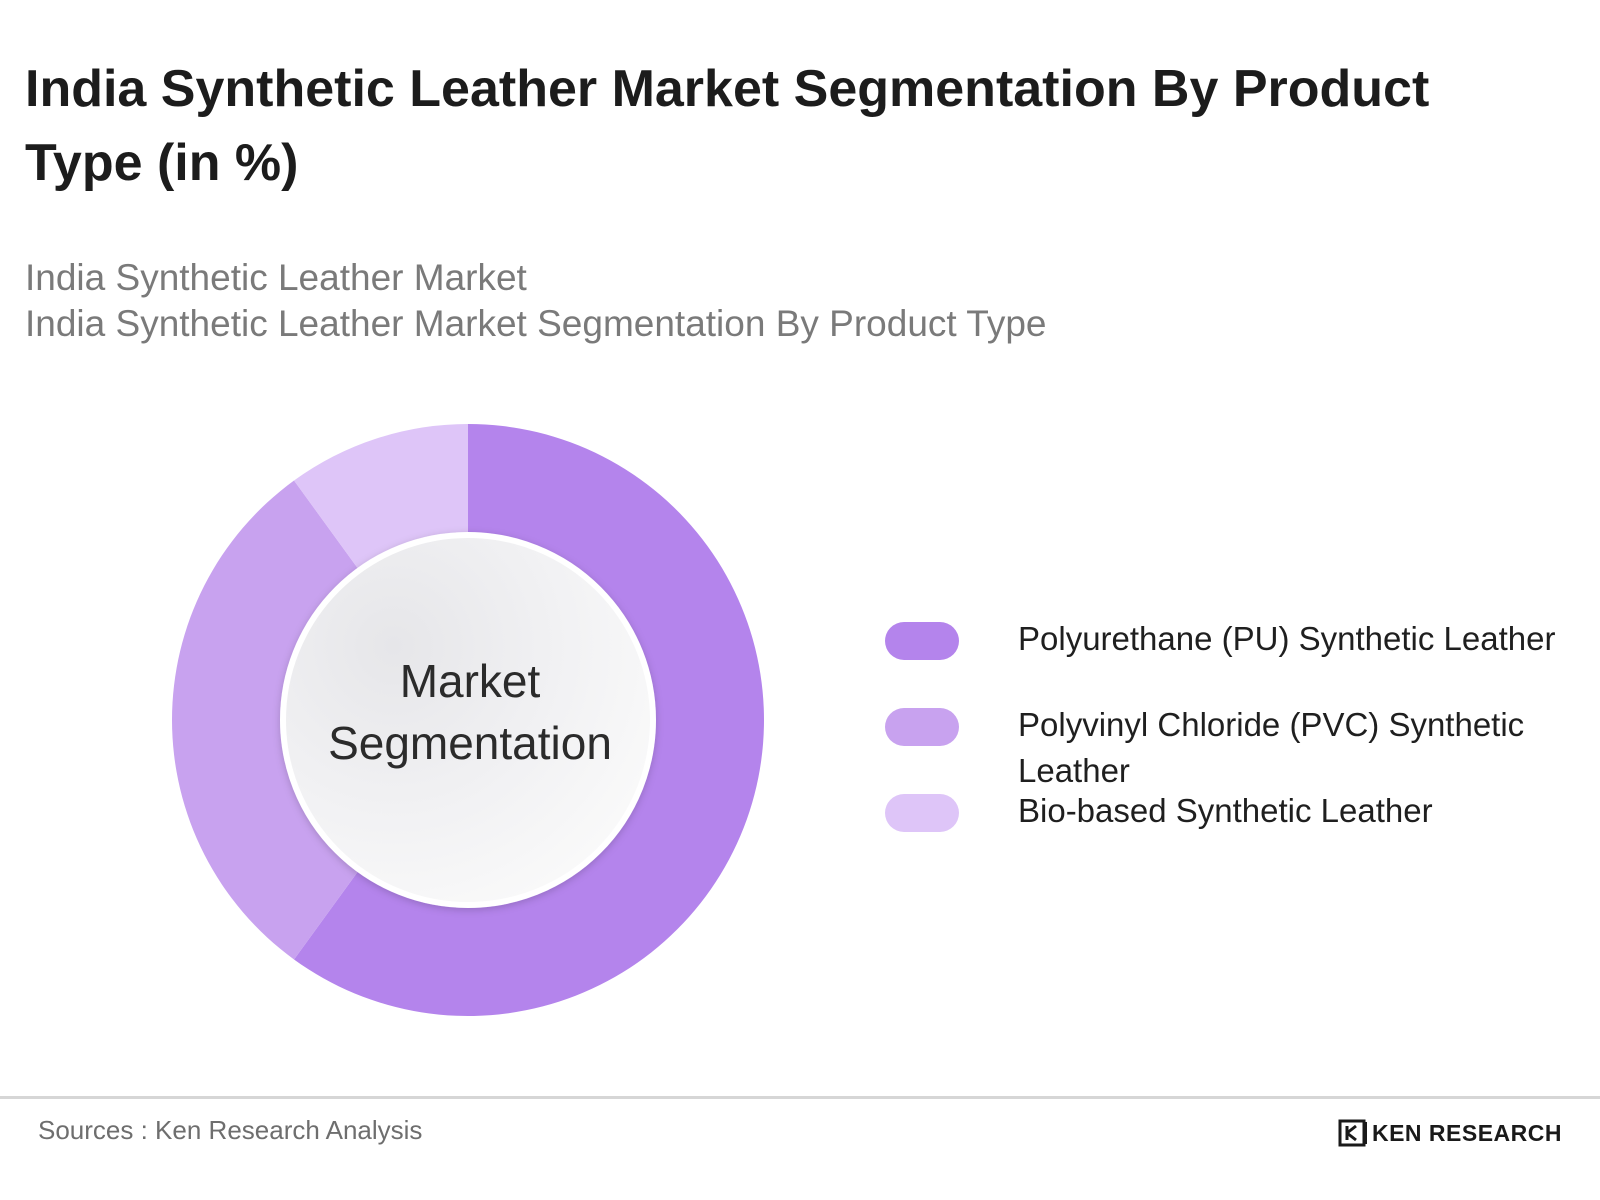 The image size is (1600, 1200). What do you see at coordinates (381, 497) in the screenshot?
I see `slice-bio` at bounding box center [381, 497].